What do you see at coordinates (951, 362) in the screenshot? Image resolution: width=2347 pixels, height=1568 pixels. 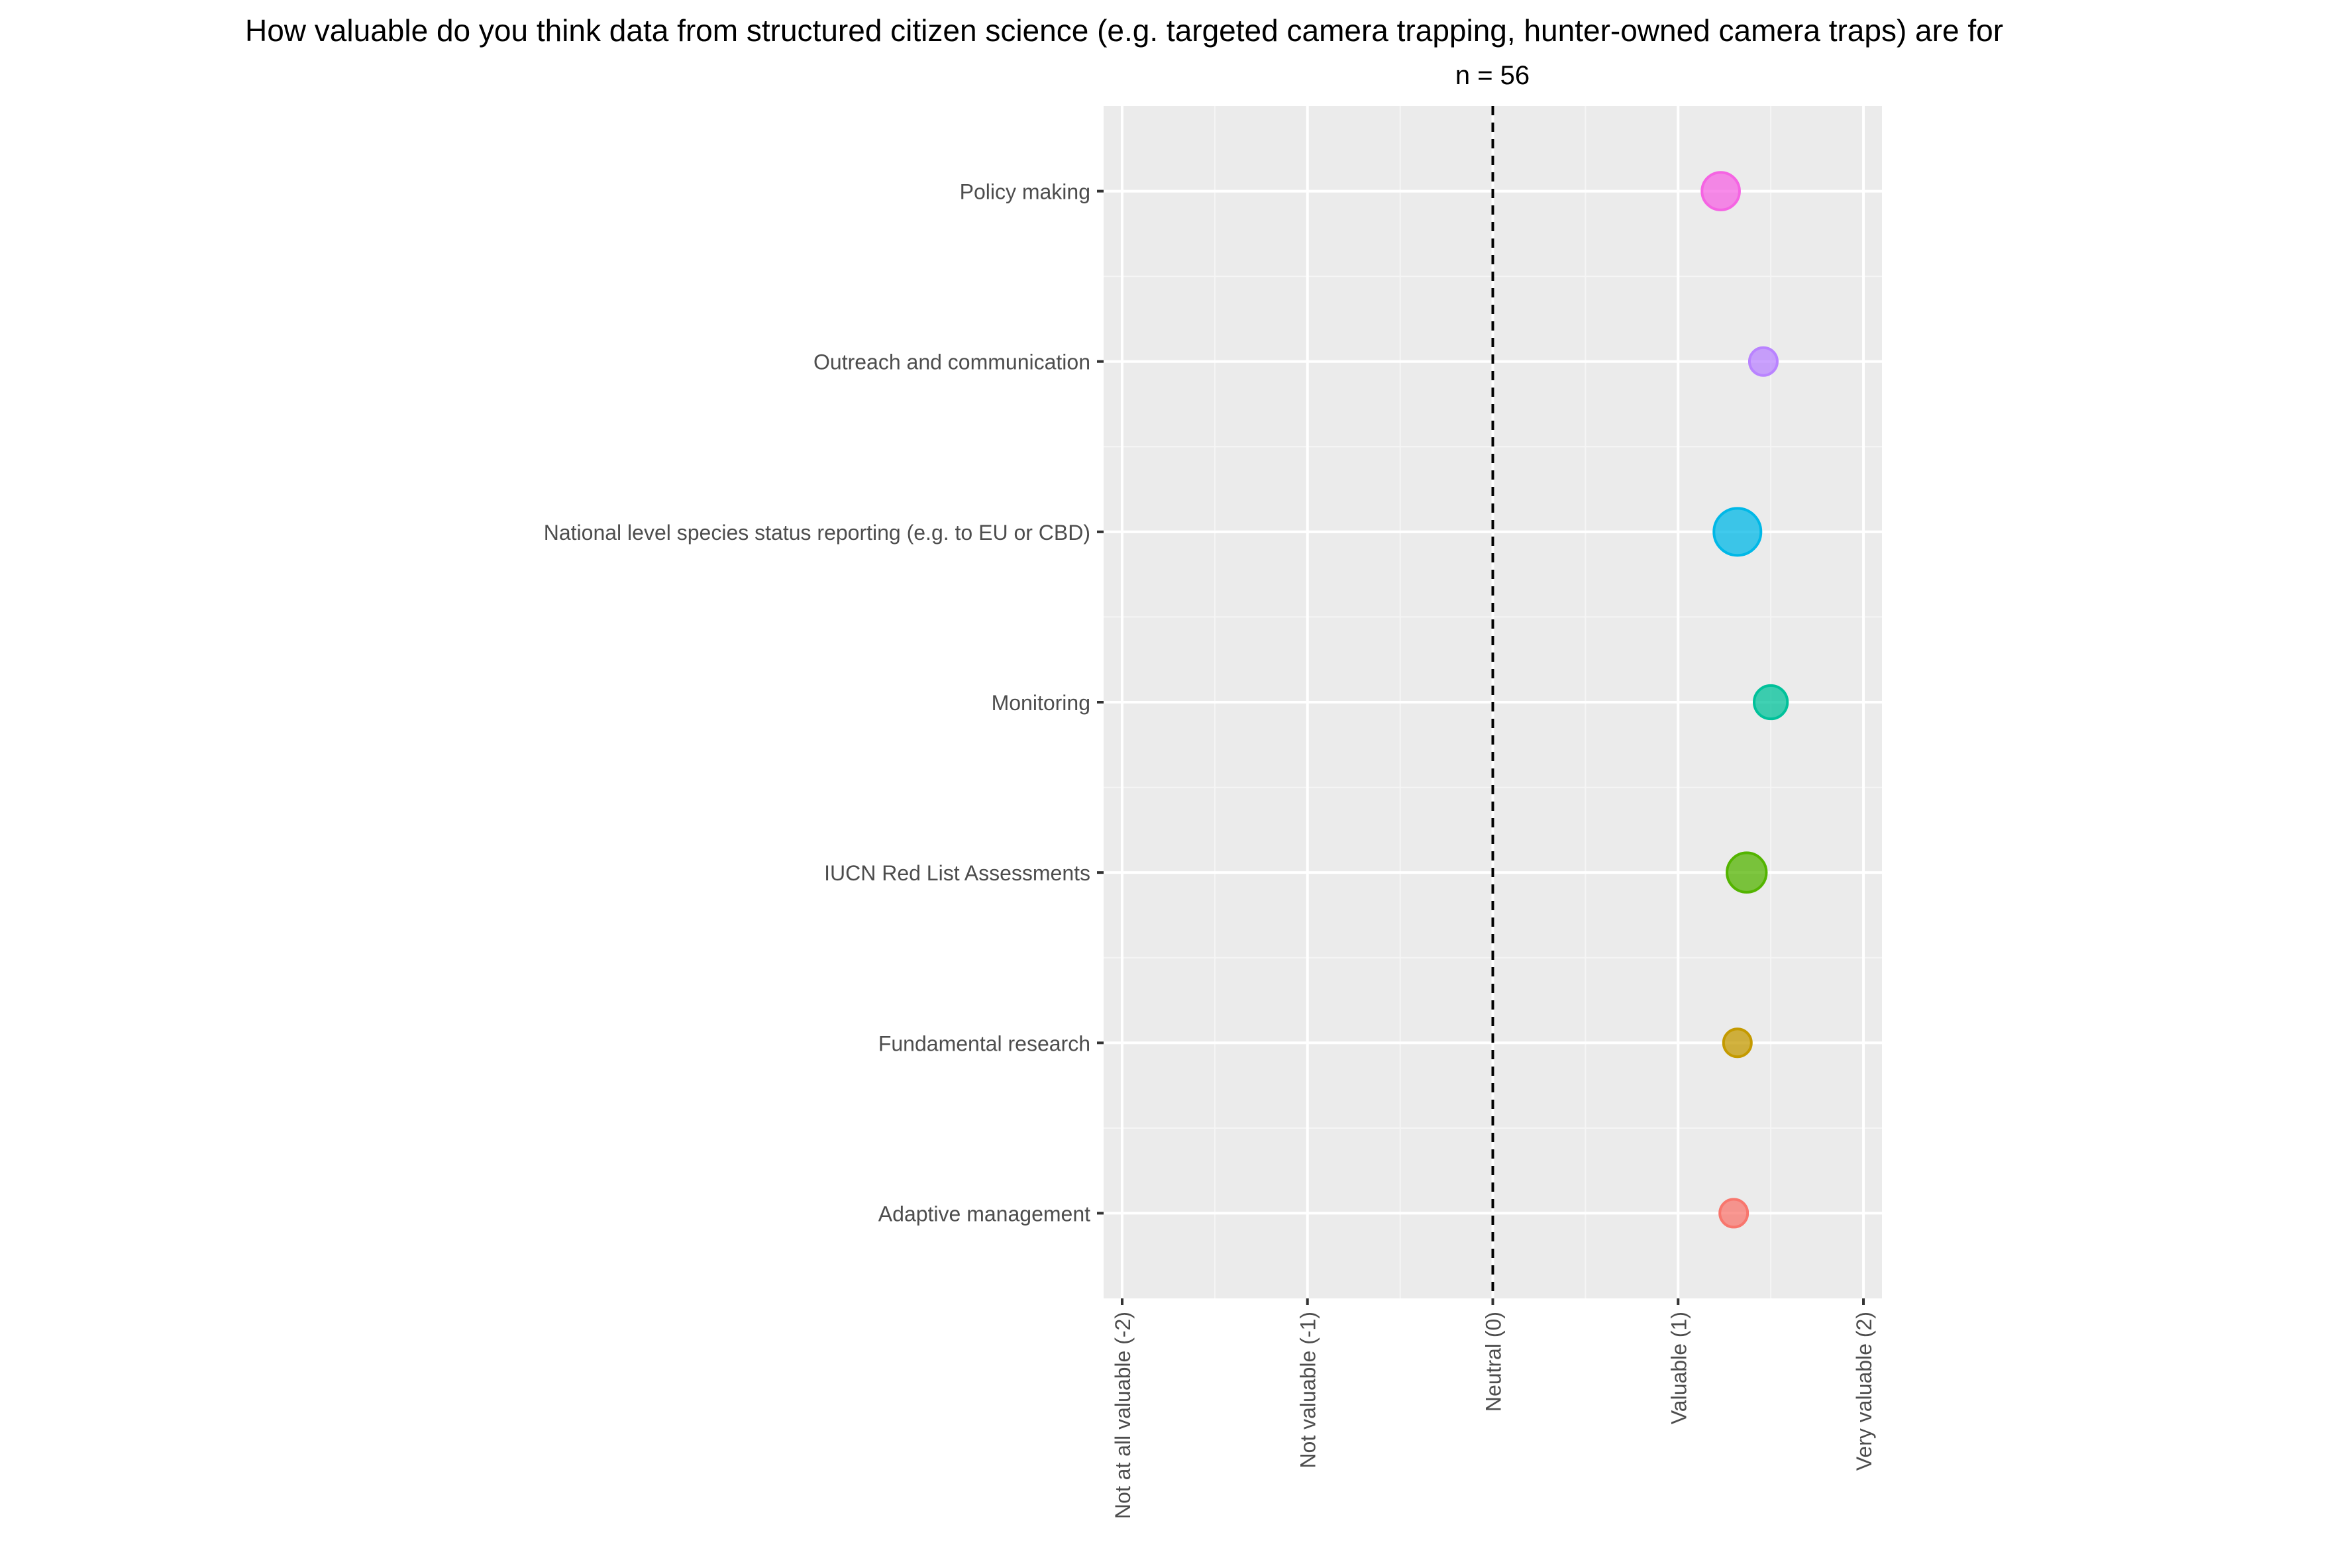 I see `y-tick-label: Outreach and communication` at bounding box center [951, 362].